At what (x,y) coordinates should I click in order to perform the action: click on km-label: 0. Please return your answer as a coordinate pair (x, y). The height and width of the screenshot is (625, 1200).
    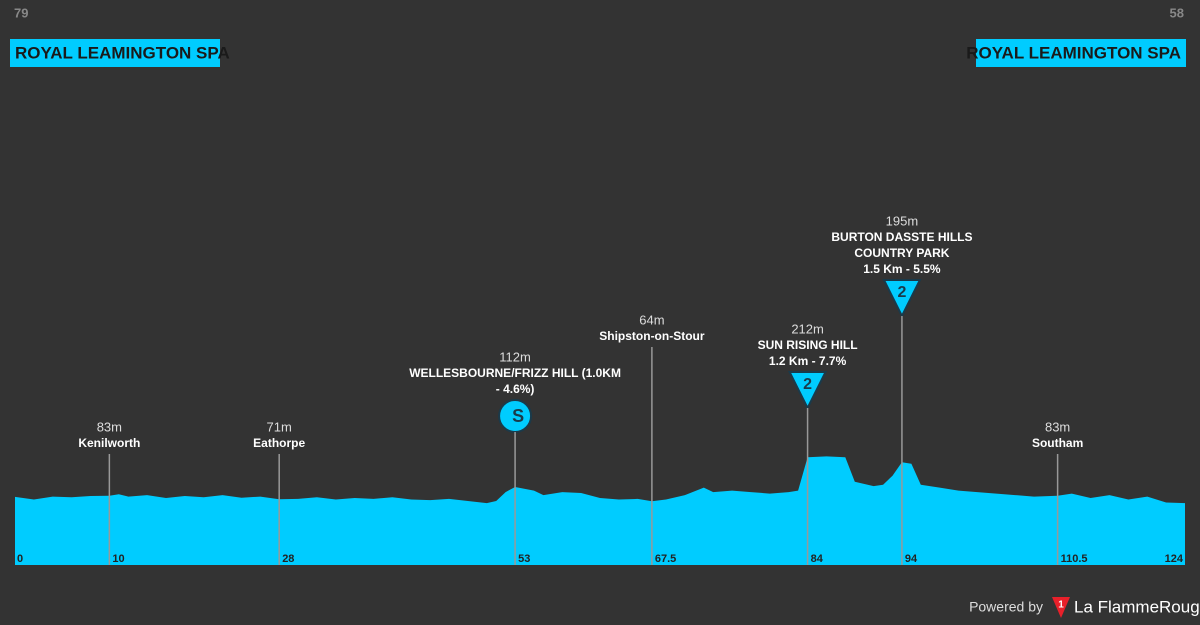
    Looking at the image, I should click on (20, 559).